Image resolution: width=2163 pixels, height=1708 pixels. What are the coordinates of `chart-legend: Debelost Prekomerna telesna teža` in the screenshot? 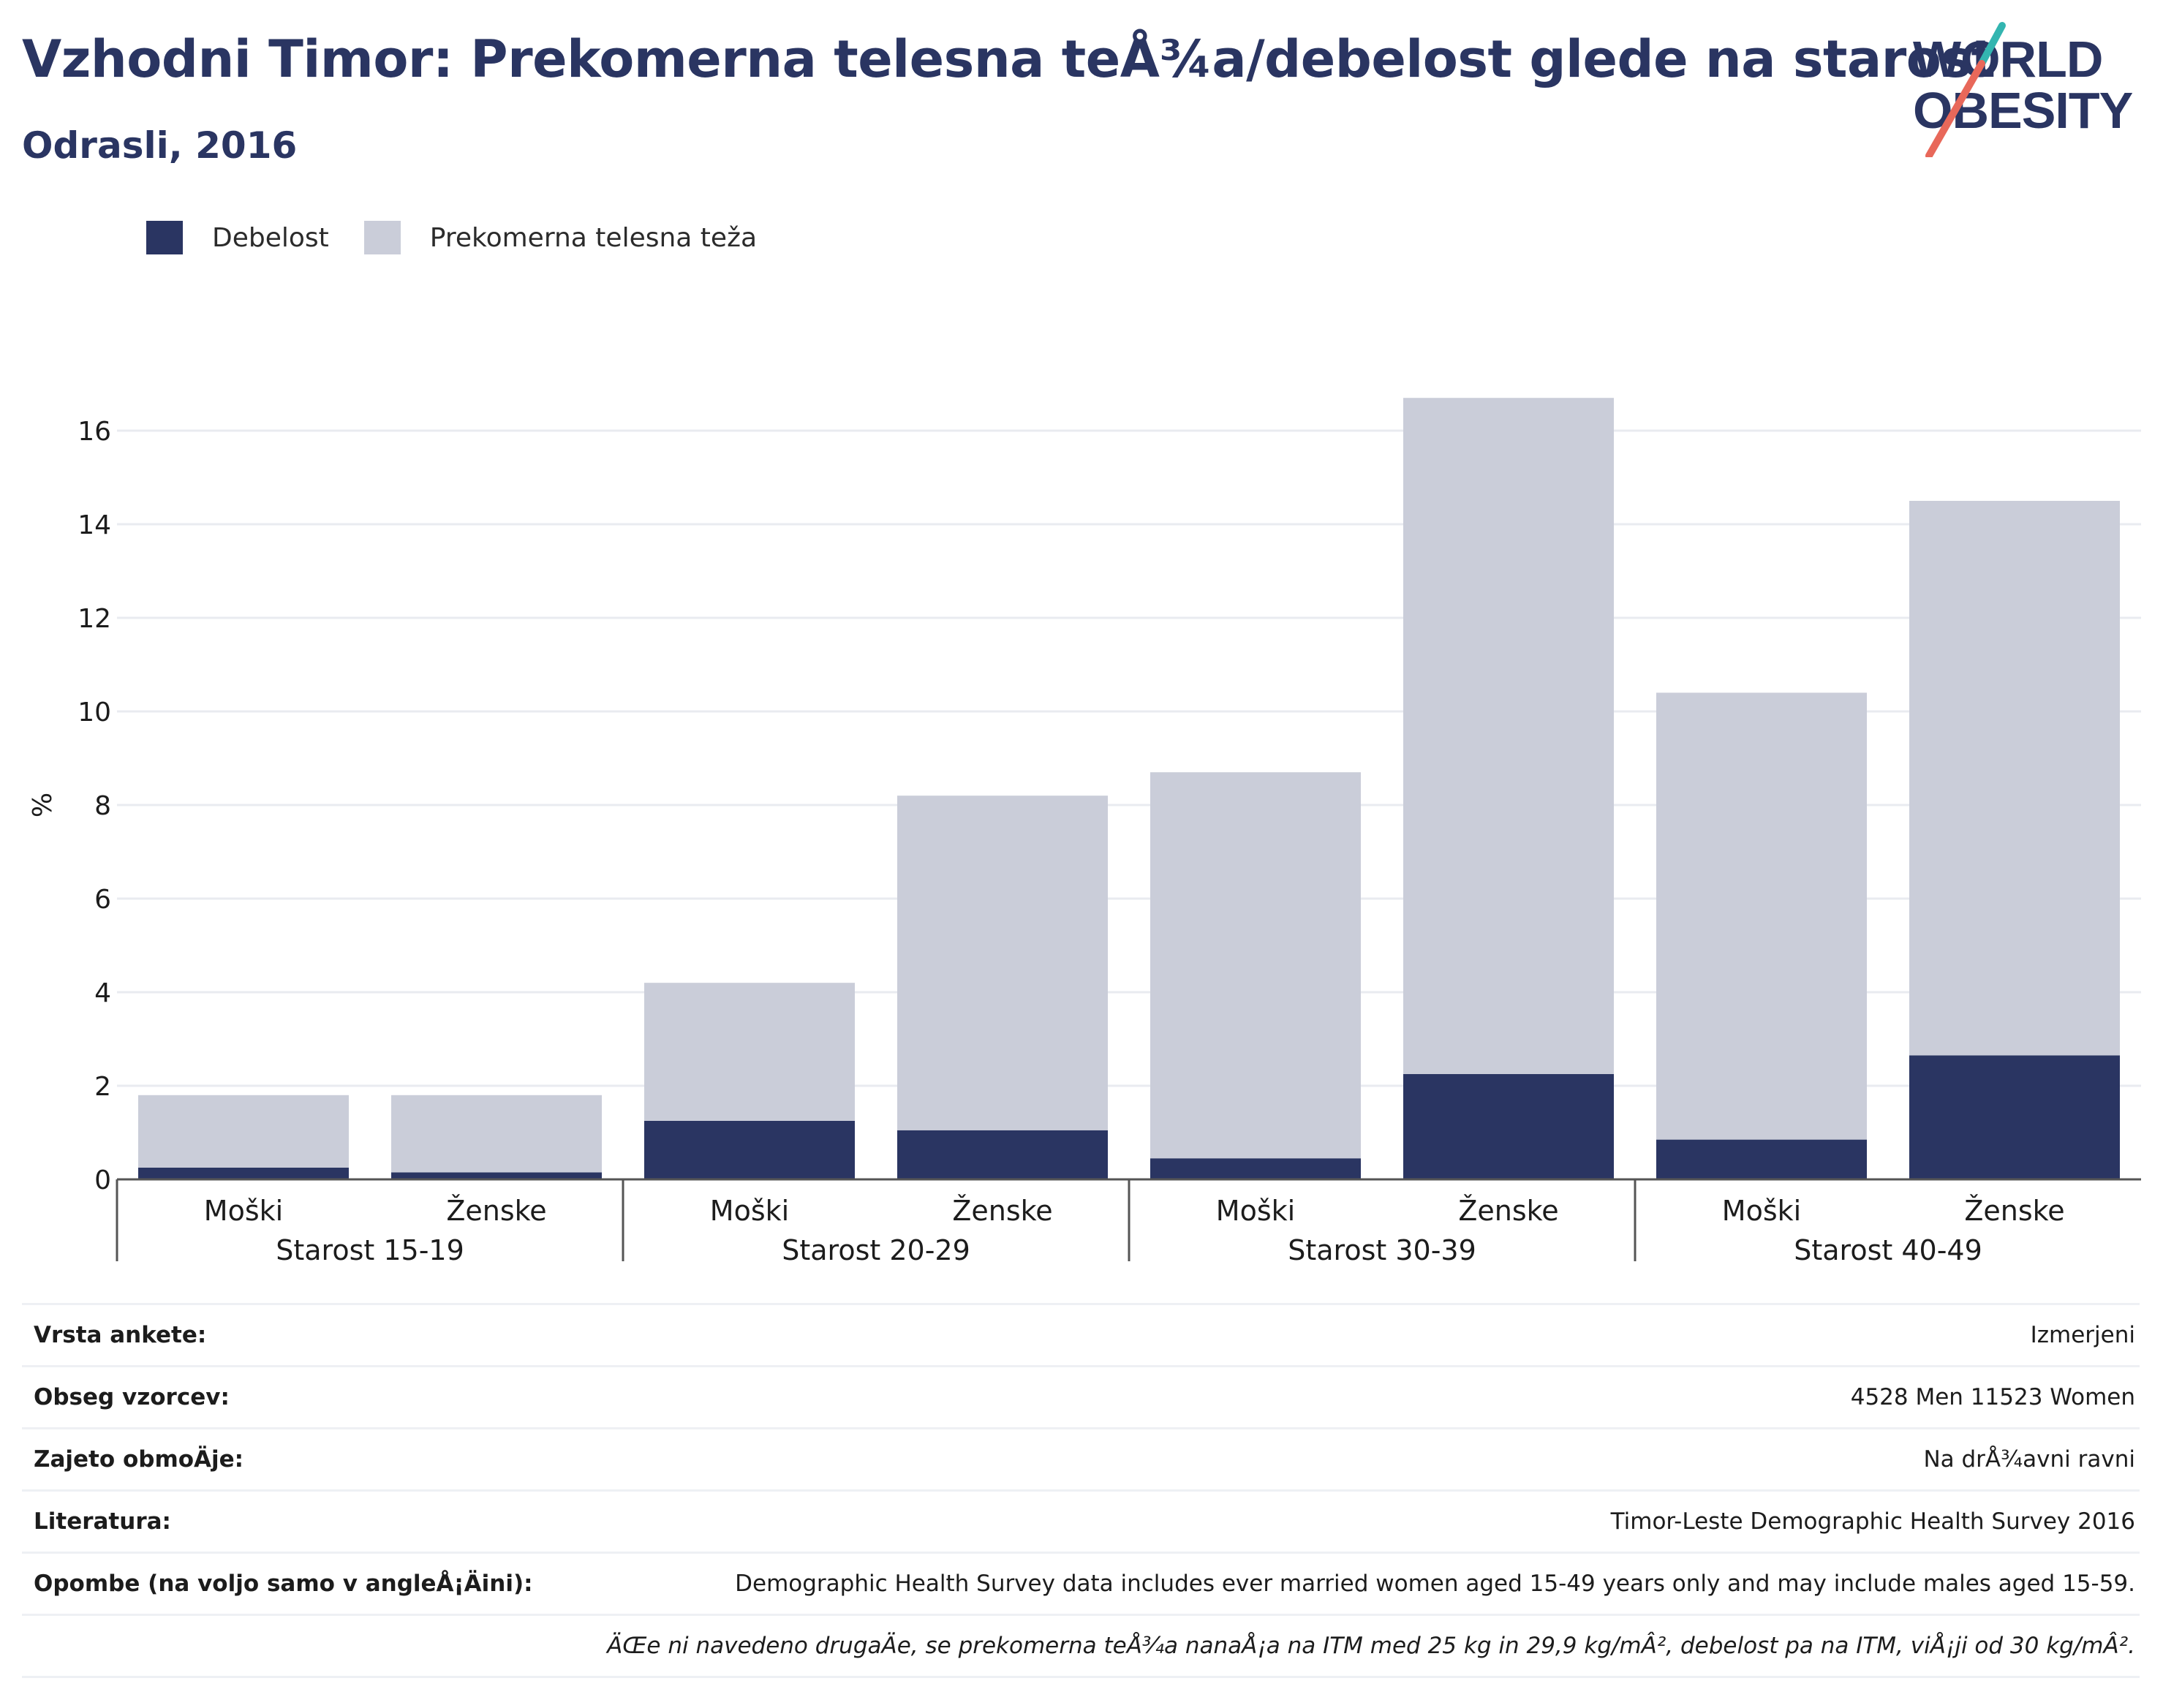 It's located at (469, 238).